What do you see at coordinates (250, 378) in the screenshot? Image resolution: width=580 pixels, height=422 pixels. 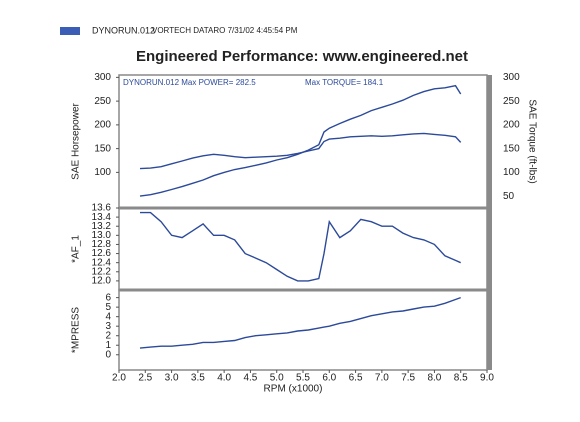 I see `x-tick-label: 4.5` at bounding box center [250, 378].